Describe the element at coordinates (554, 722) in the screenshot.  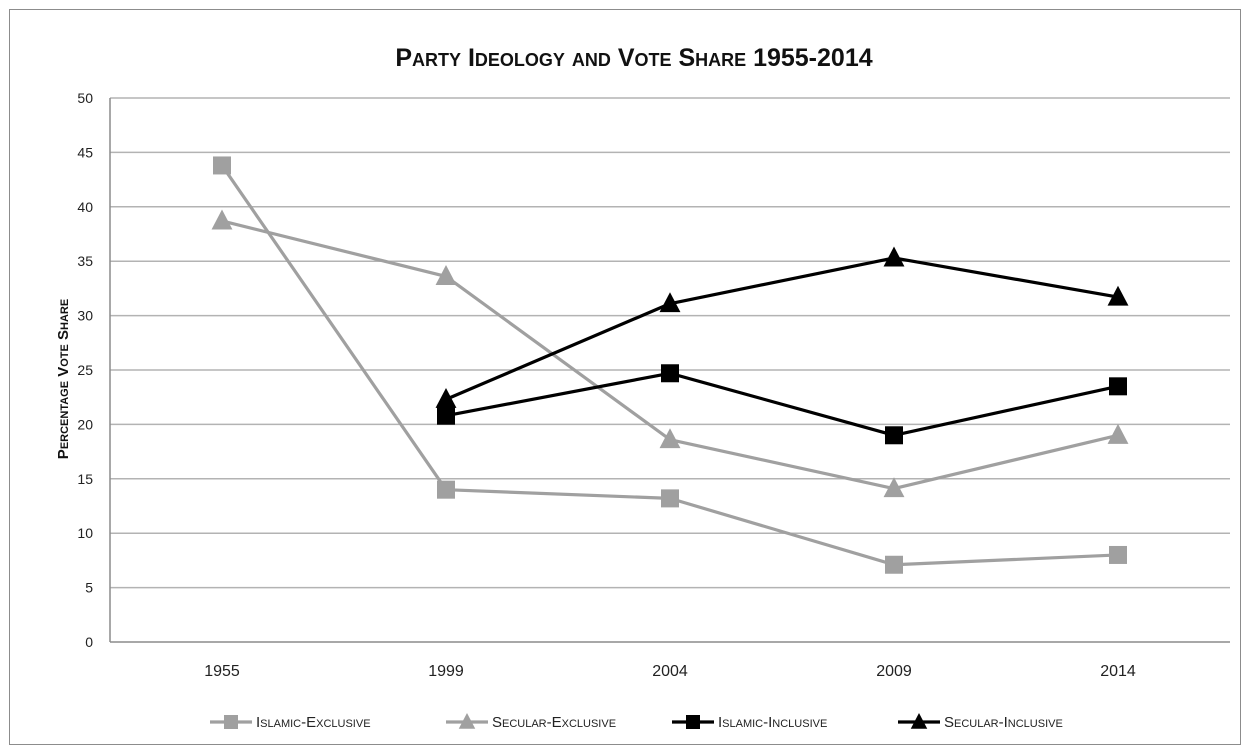
I see `legend-label: Secular-Exclusive` at that location.